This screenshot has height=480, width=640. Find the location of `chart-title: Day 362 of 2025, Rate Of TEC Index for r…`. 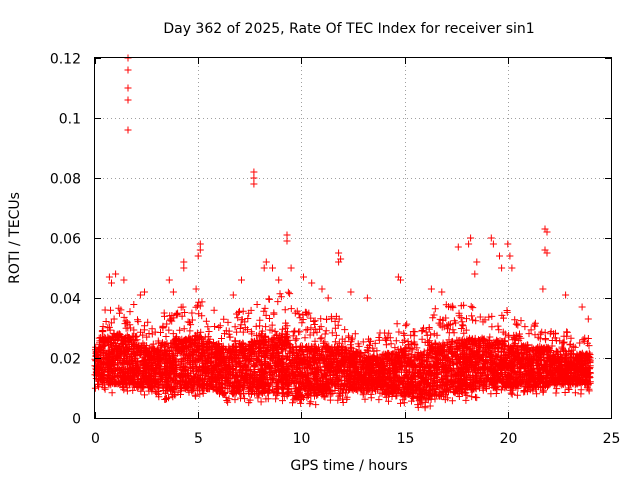

chart-title: Day 362 of 2025, Rate Of TEC Index for r… is located at coordinates (348, 29).